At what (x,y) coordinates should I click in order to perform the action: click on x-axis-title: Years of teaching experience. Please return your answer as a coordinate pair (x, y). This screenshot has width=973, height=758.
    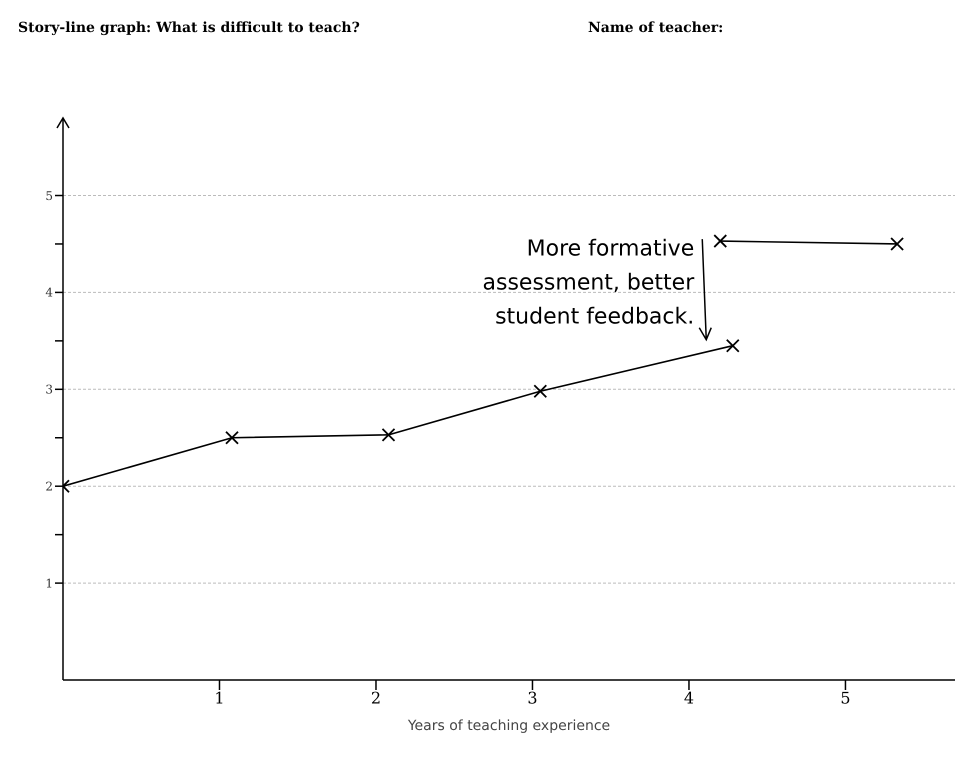
    Looking at the image, I should click on (508, 726).